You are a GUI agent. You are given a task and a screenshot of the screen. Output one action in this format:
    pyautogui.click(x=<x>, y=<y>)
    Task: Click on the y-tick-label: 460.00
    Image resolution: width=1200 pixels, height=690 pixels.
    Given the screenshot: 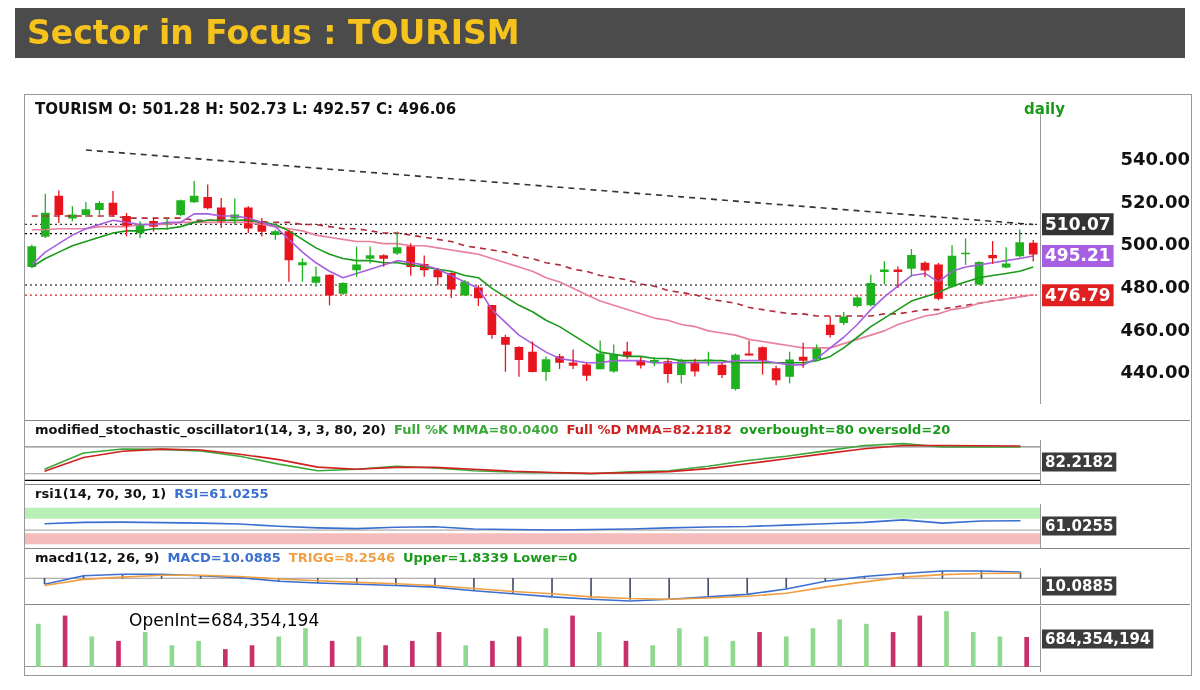 What is the action you would take?
    pyautogui.click(x=1155, y=329)
    